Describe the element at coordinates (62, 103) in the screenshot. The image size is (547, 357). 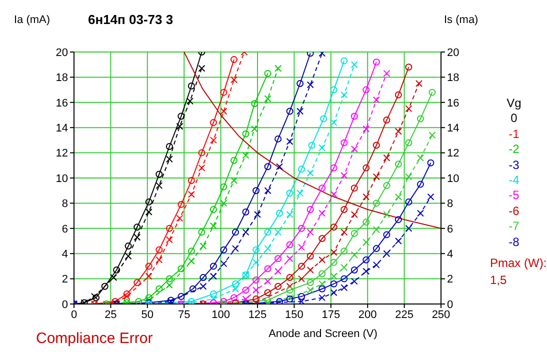
I see `y-tick-label: 16` at that location.